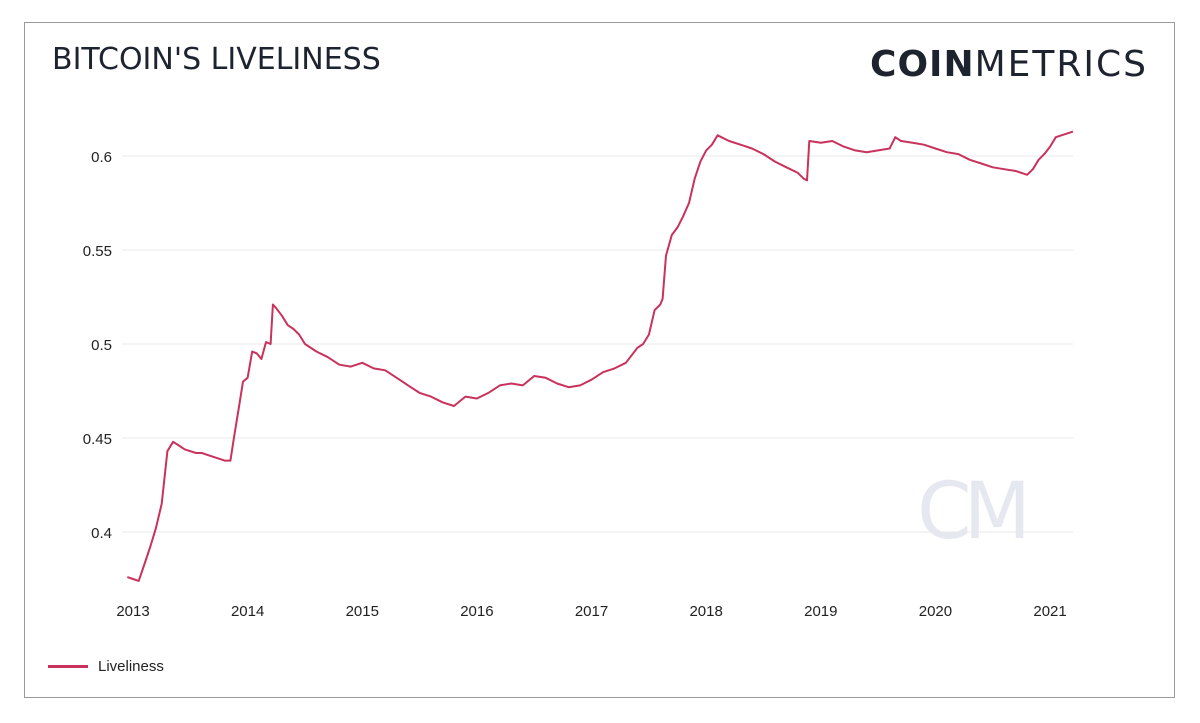  What do you see at coordinates (101, 345) in the screenshot?
I see `y-tick-label: 0.5` at bounding box center [101, 345].